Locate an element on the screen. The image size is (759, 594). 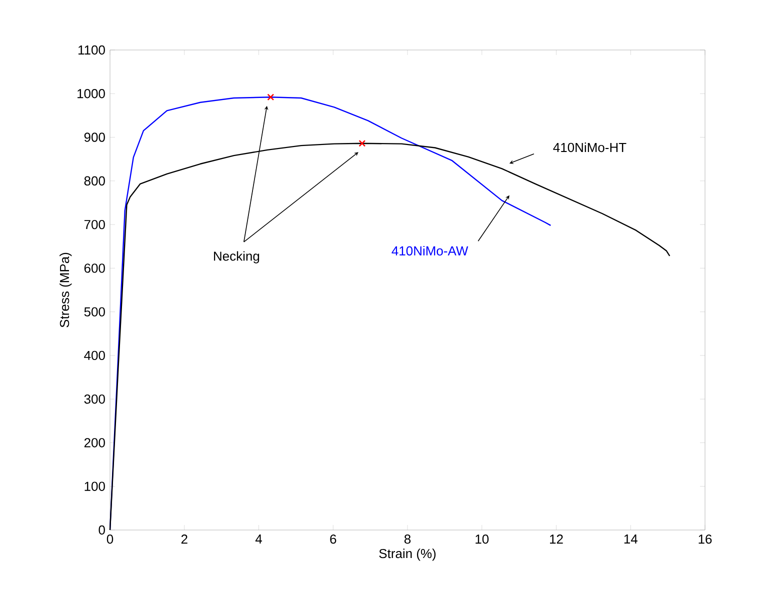
x-tick-label: 10 is located at coordinates (482, 539).